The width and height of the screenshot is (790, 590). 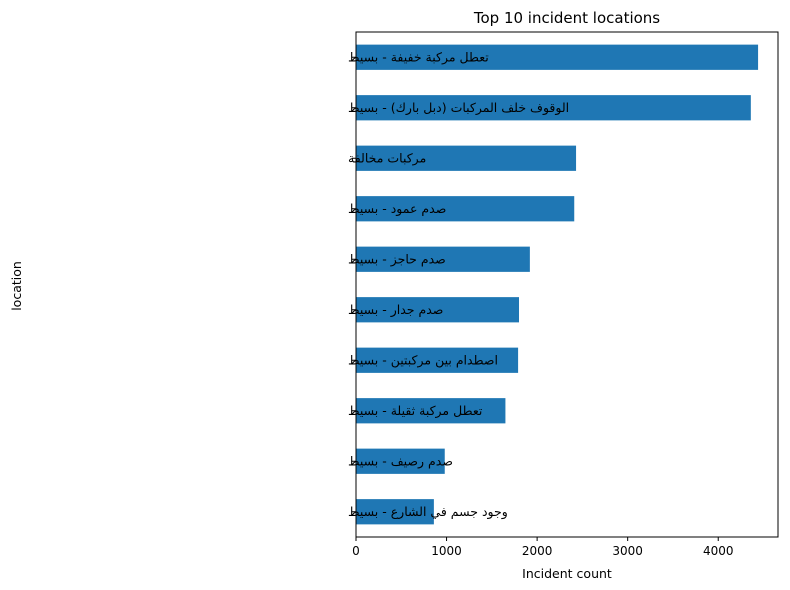 What do you see at coordinates (395, 310) in the screenshot?
I see `category-label: صدم جدار - بسيط` at bounding box center [395, 310].